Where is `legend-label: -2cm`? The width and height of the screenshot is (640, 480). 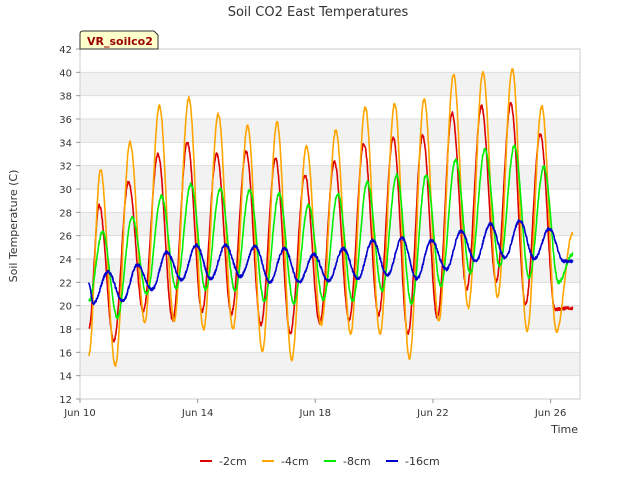
legend-label: -2cm is located at coordinates (233, 461).